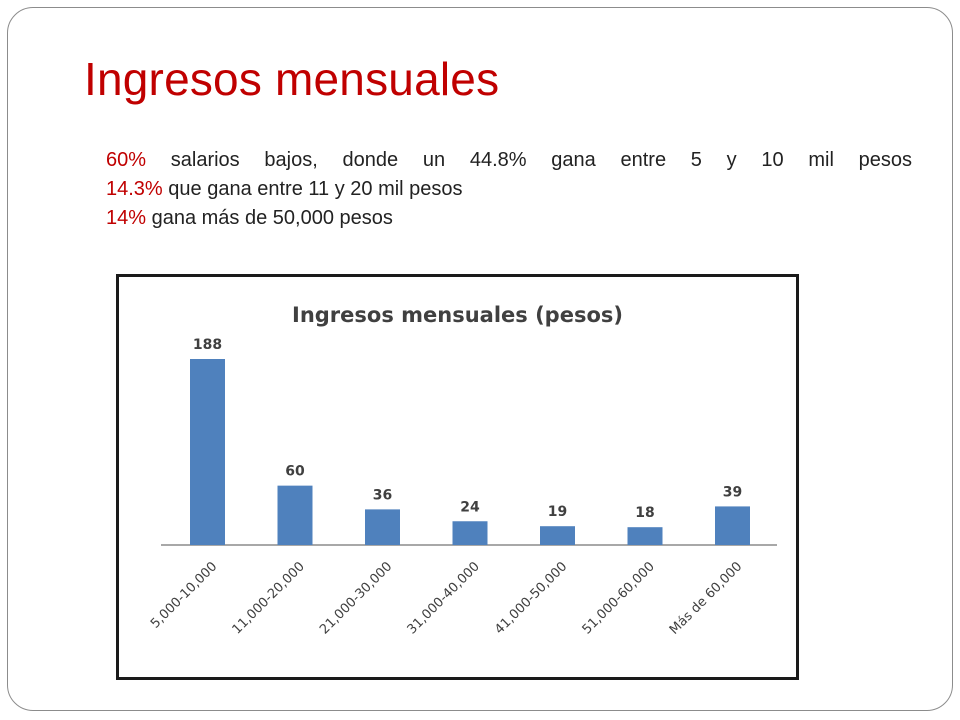  I want to click on data-label-2: 60, so click(295, 472).